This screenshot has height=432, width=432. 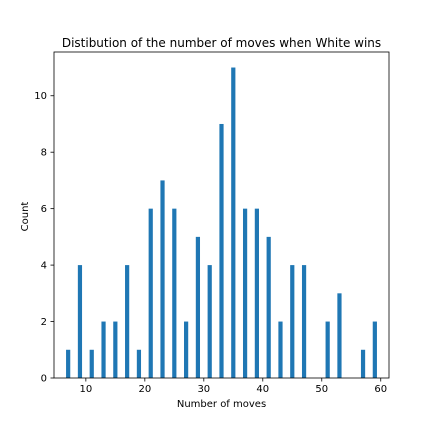 I want to click on y-tick-label: 2, so click(x=44, y=322).